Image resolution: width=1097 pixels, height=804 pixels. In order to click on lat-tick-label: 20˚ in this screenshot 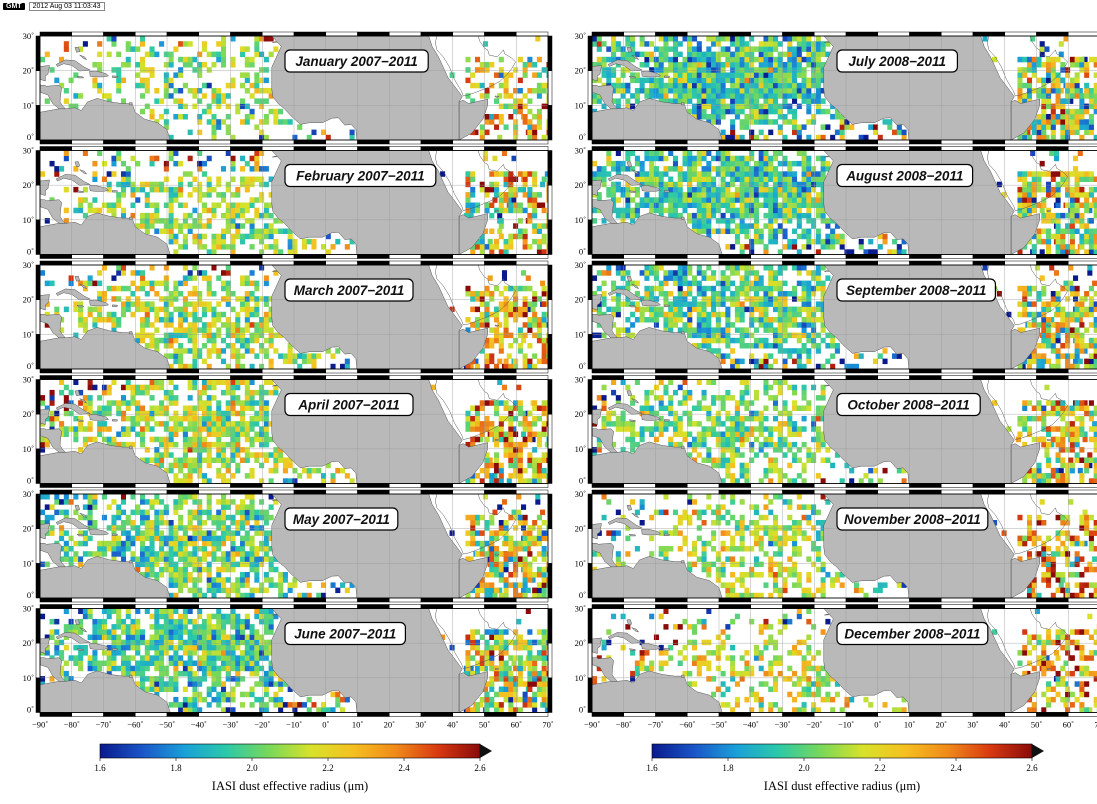, I will do `click(29, 71)`.